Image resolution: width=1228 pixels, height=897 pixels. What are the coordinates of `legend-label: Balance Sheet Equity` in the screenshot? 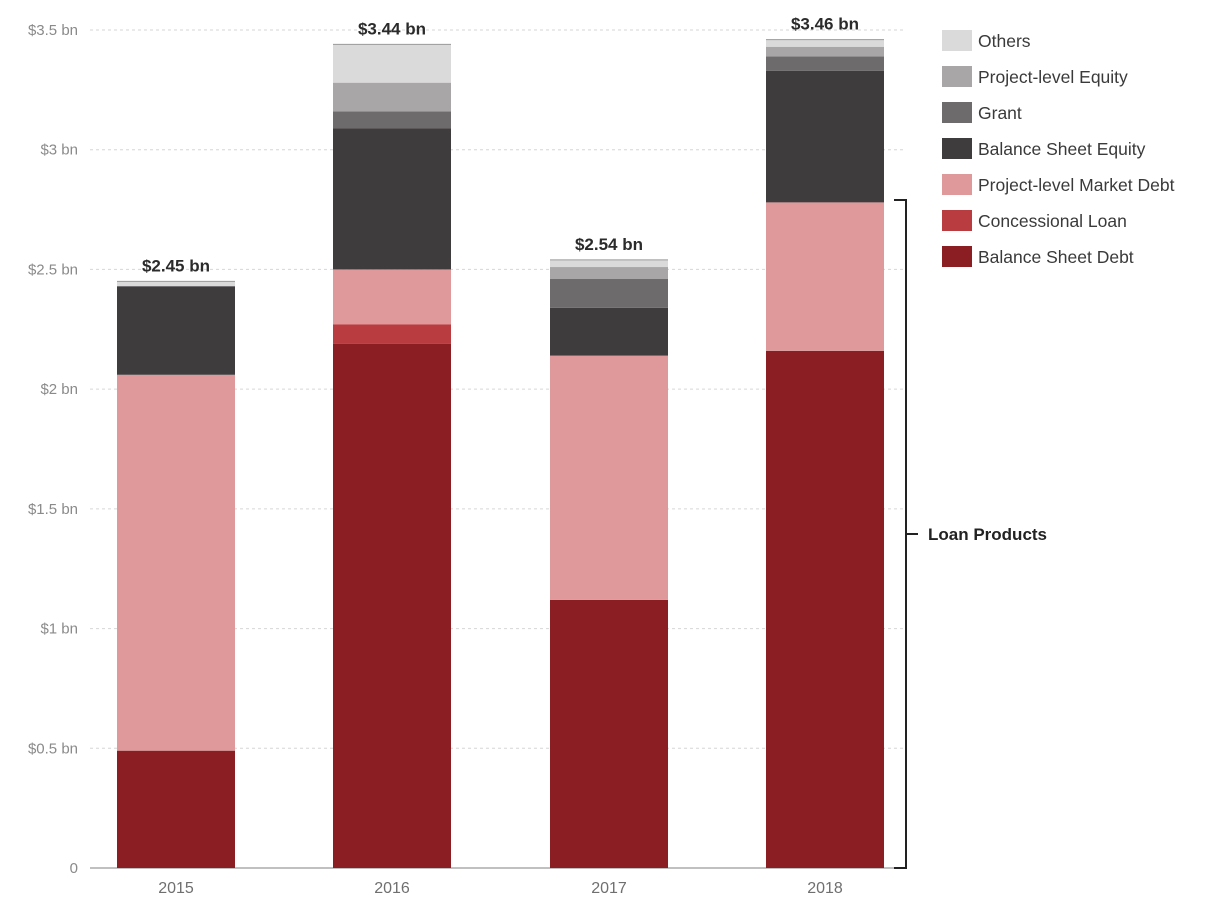 It's located at (1062, 149).